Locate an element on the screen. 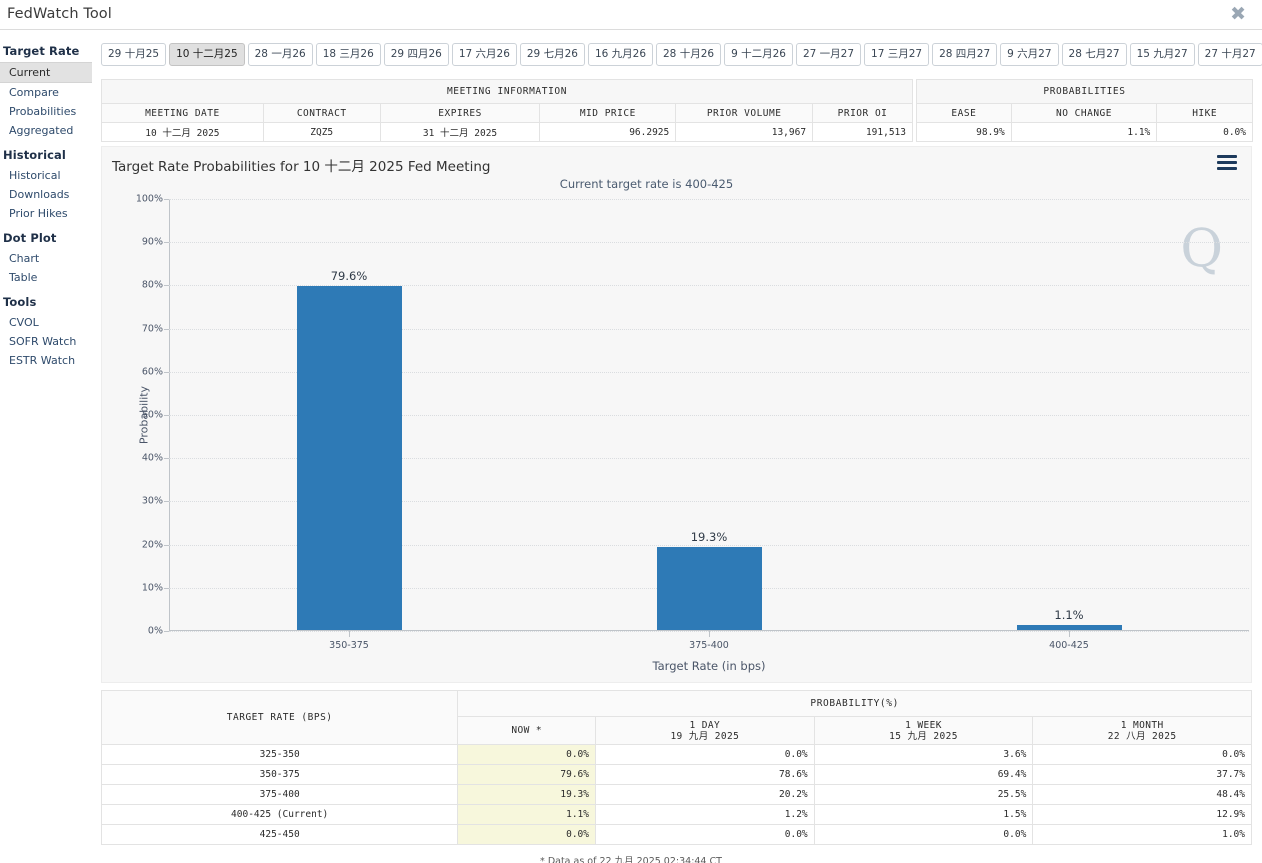  cell-week: 69.4% is located at coordinates (923, 774).